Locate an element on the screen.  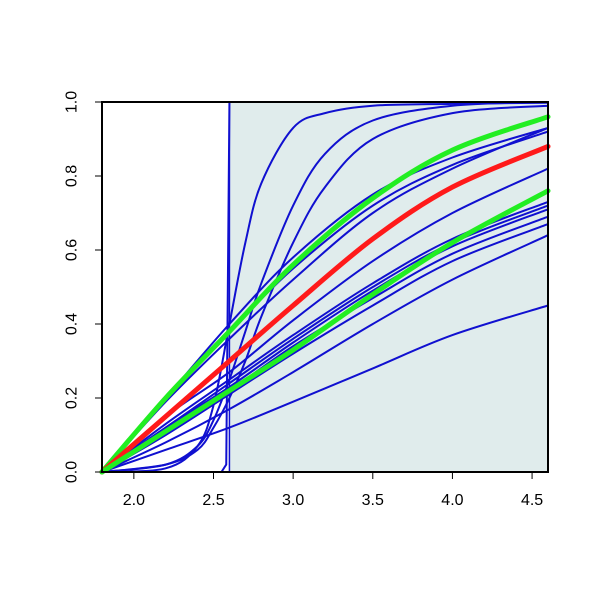
y-tick-label: 0.2 is located at coordinates (72, 398).